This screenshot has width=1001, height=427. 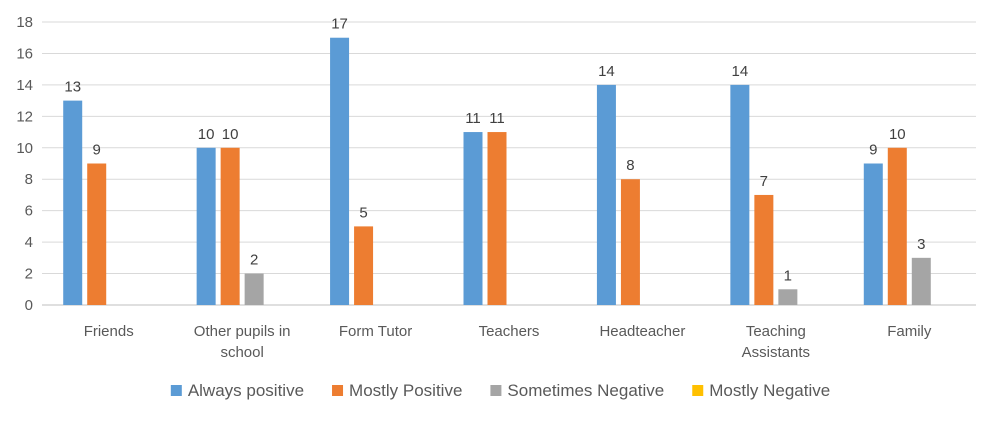 I want to click on data-label: 5, so click(x=363, y=212).